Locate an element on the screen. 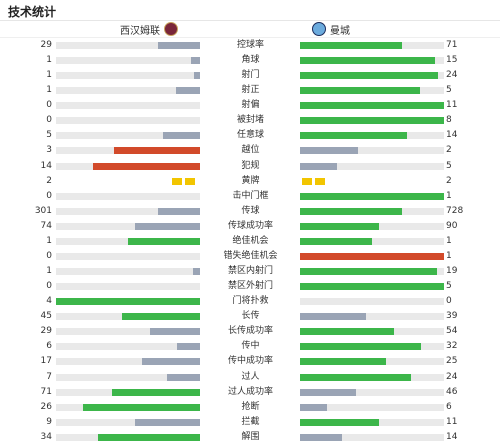 Image resolution: width=500 pixels, height=444 pixels. stat-row: 26 抢断 6 is located at coordinates (250, 407).